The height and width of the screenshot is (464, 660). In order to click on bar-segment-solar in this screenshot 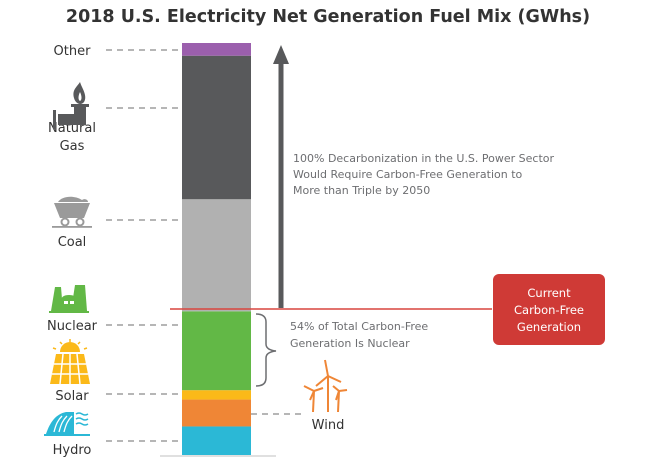, I will do `click(216, 395)`.